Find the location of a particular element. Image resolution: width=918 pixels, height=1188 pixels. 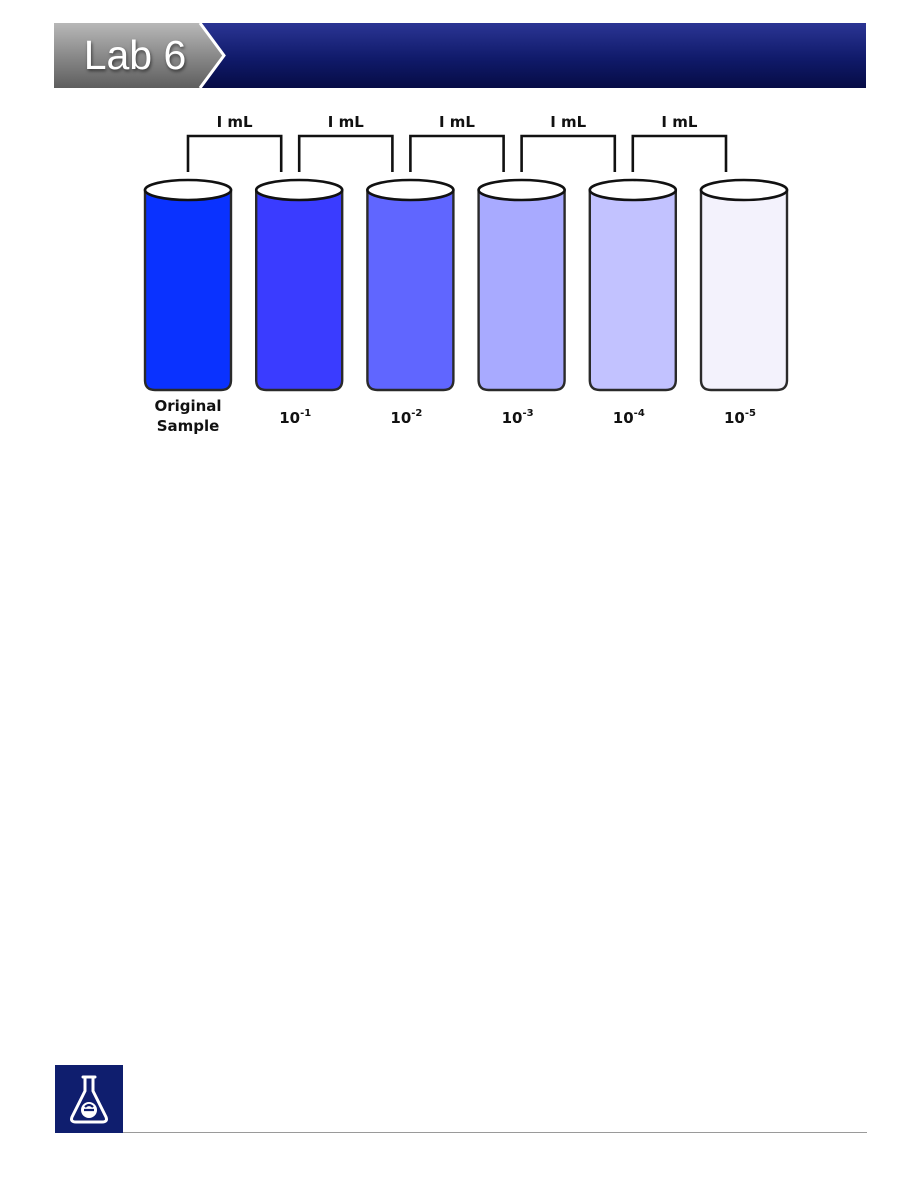

footer-rule is located at coordinates (495, 1132).